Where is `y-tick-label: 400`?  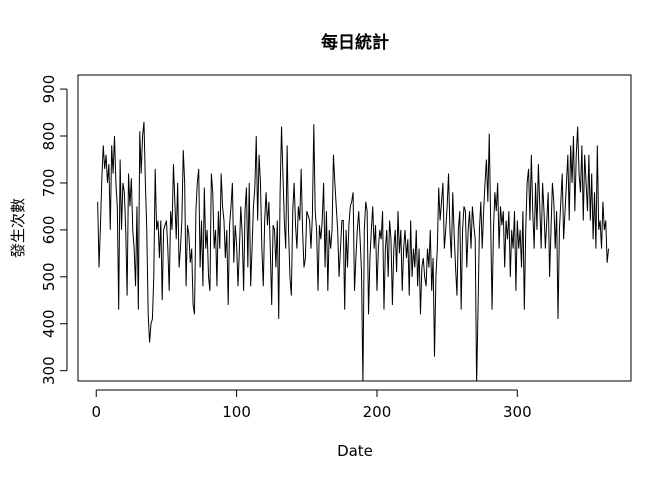 y-tick-label: 400 is located at coordinates (49, 323).